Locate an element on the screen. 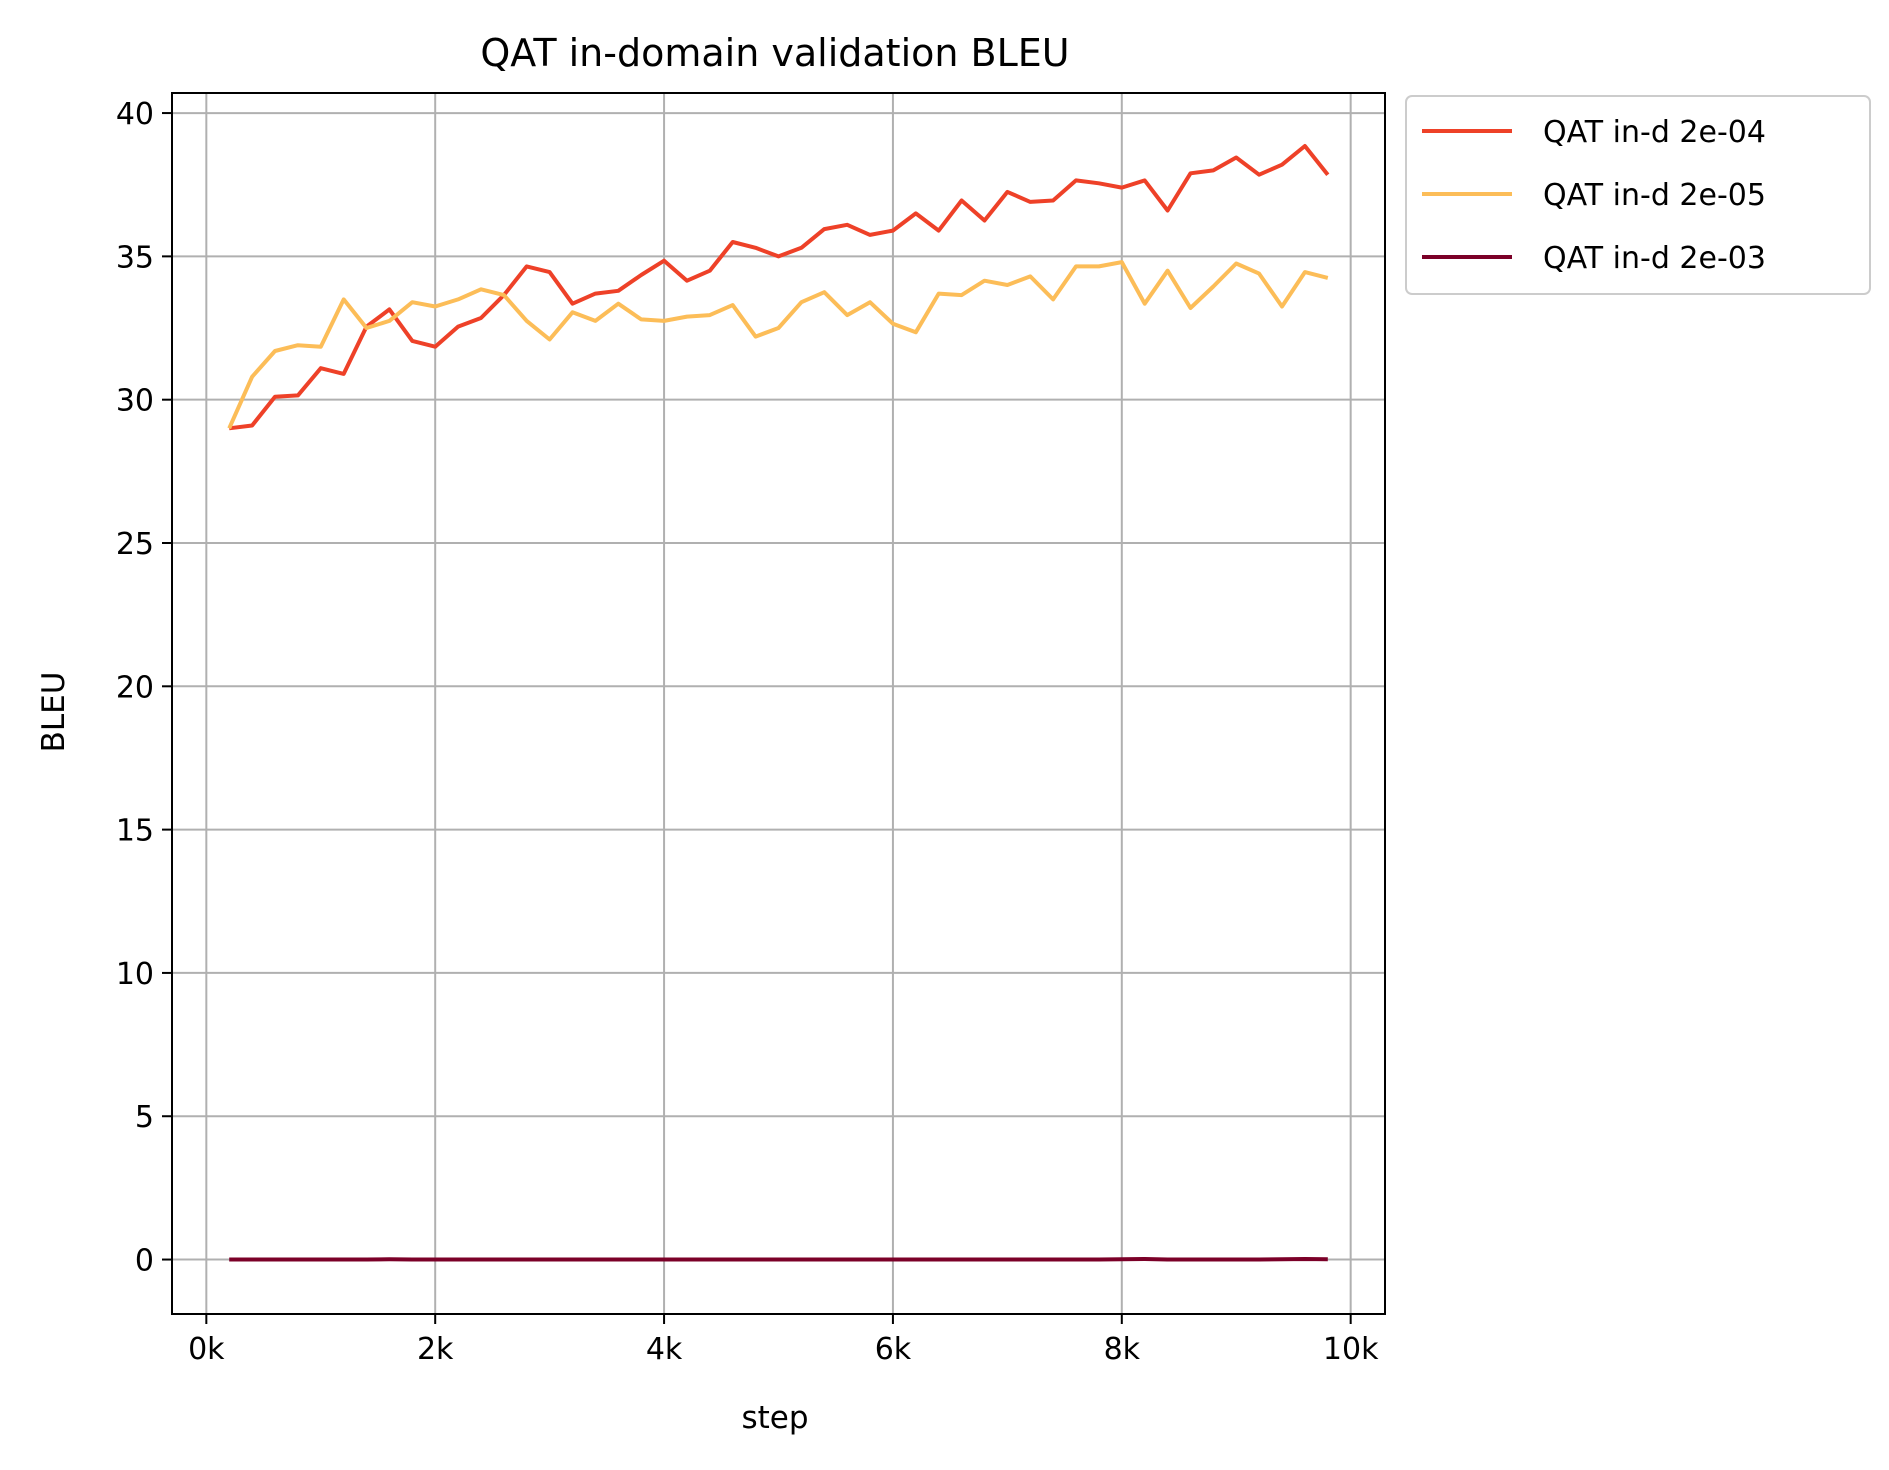  legend-label-2: QAT in-d 2e-05 is located at coordinates (1654, 195).